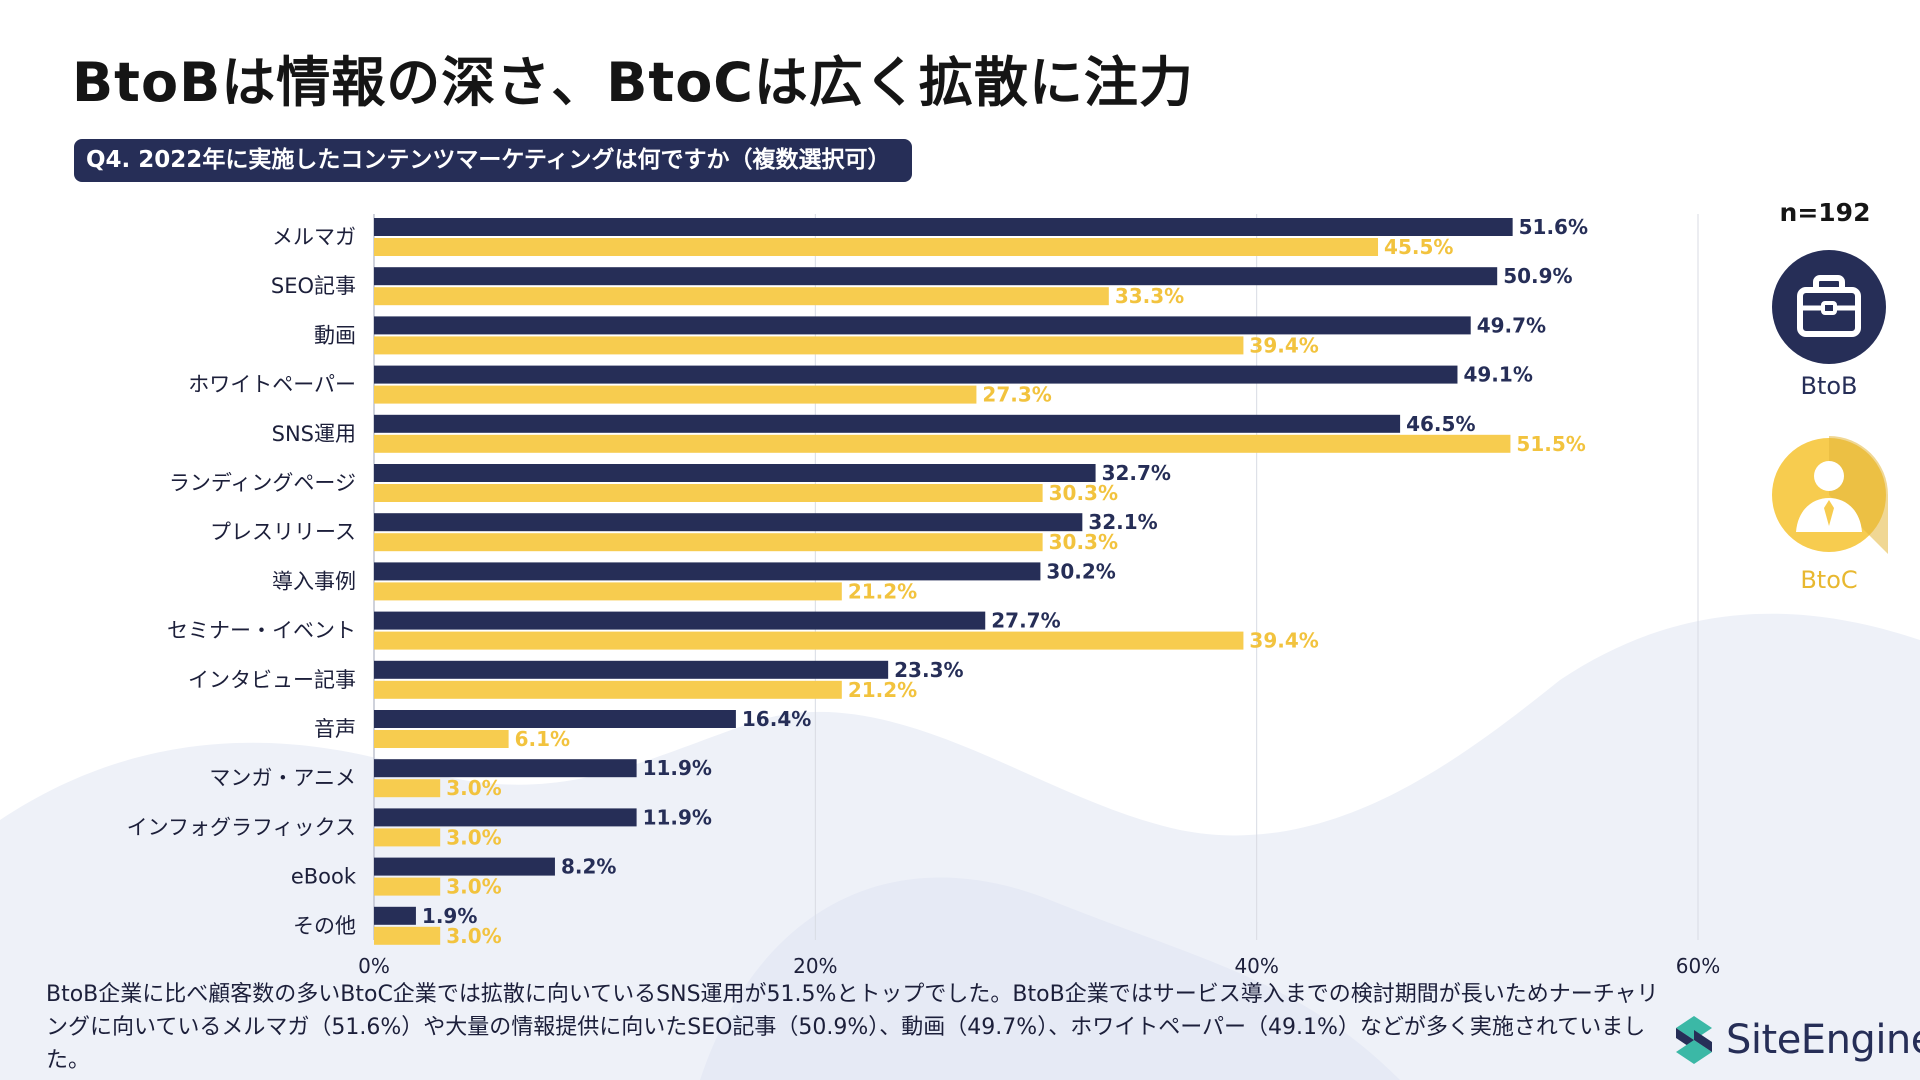 The width and height of the screenshot is (1920, 1080). Describe the element at coordinates (1829, 307) in the screenshot. I see `briefcase-icon` at that location.